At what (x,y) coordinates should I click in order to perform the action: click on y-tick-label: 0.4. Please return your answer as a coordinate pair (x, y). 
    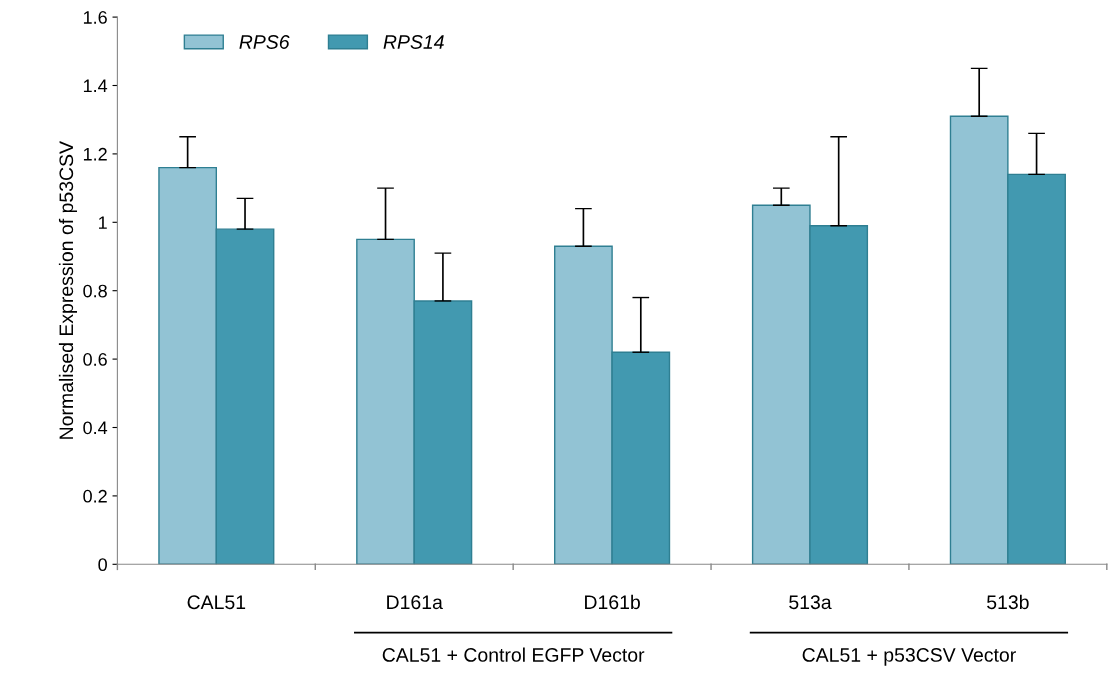
    Looking at the image, I should click on (95, 428).